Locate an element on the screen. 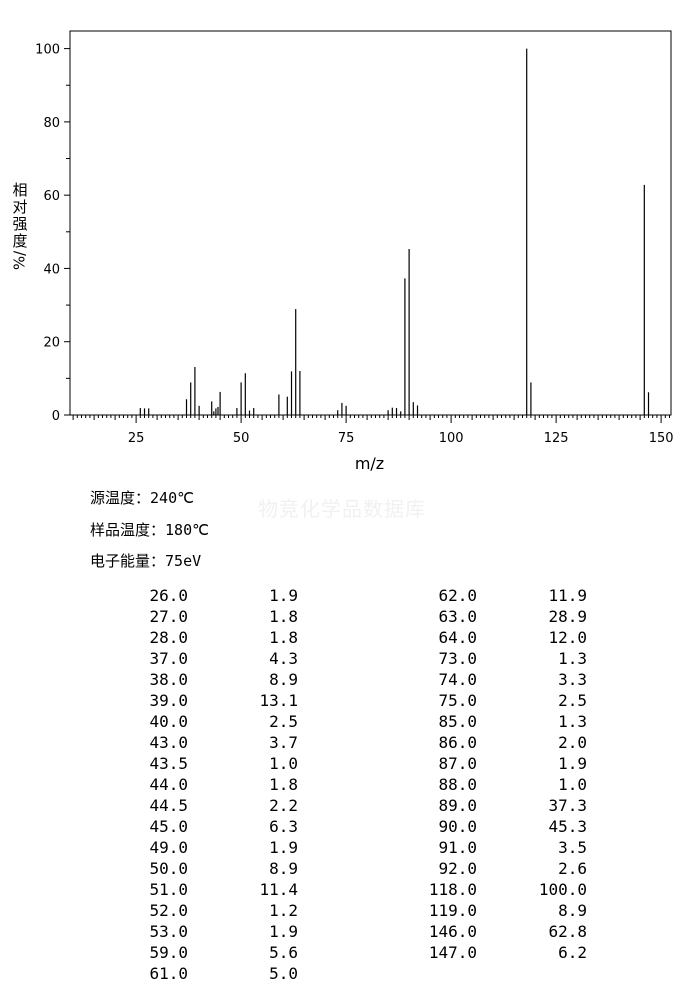 The width and height of the screenshot is (696, 992). electron-energy: 电子能量：75eV is located at coordinates (145, 560).